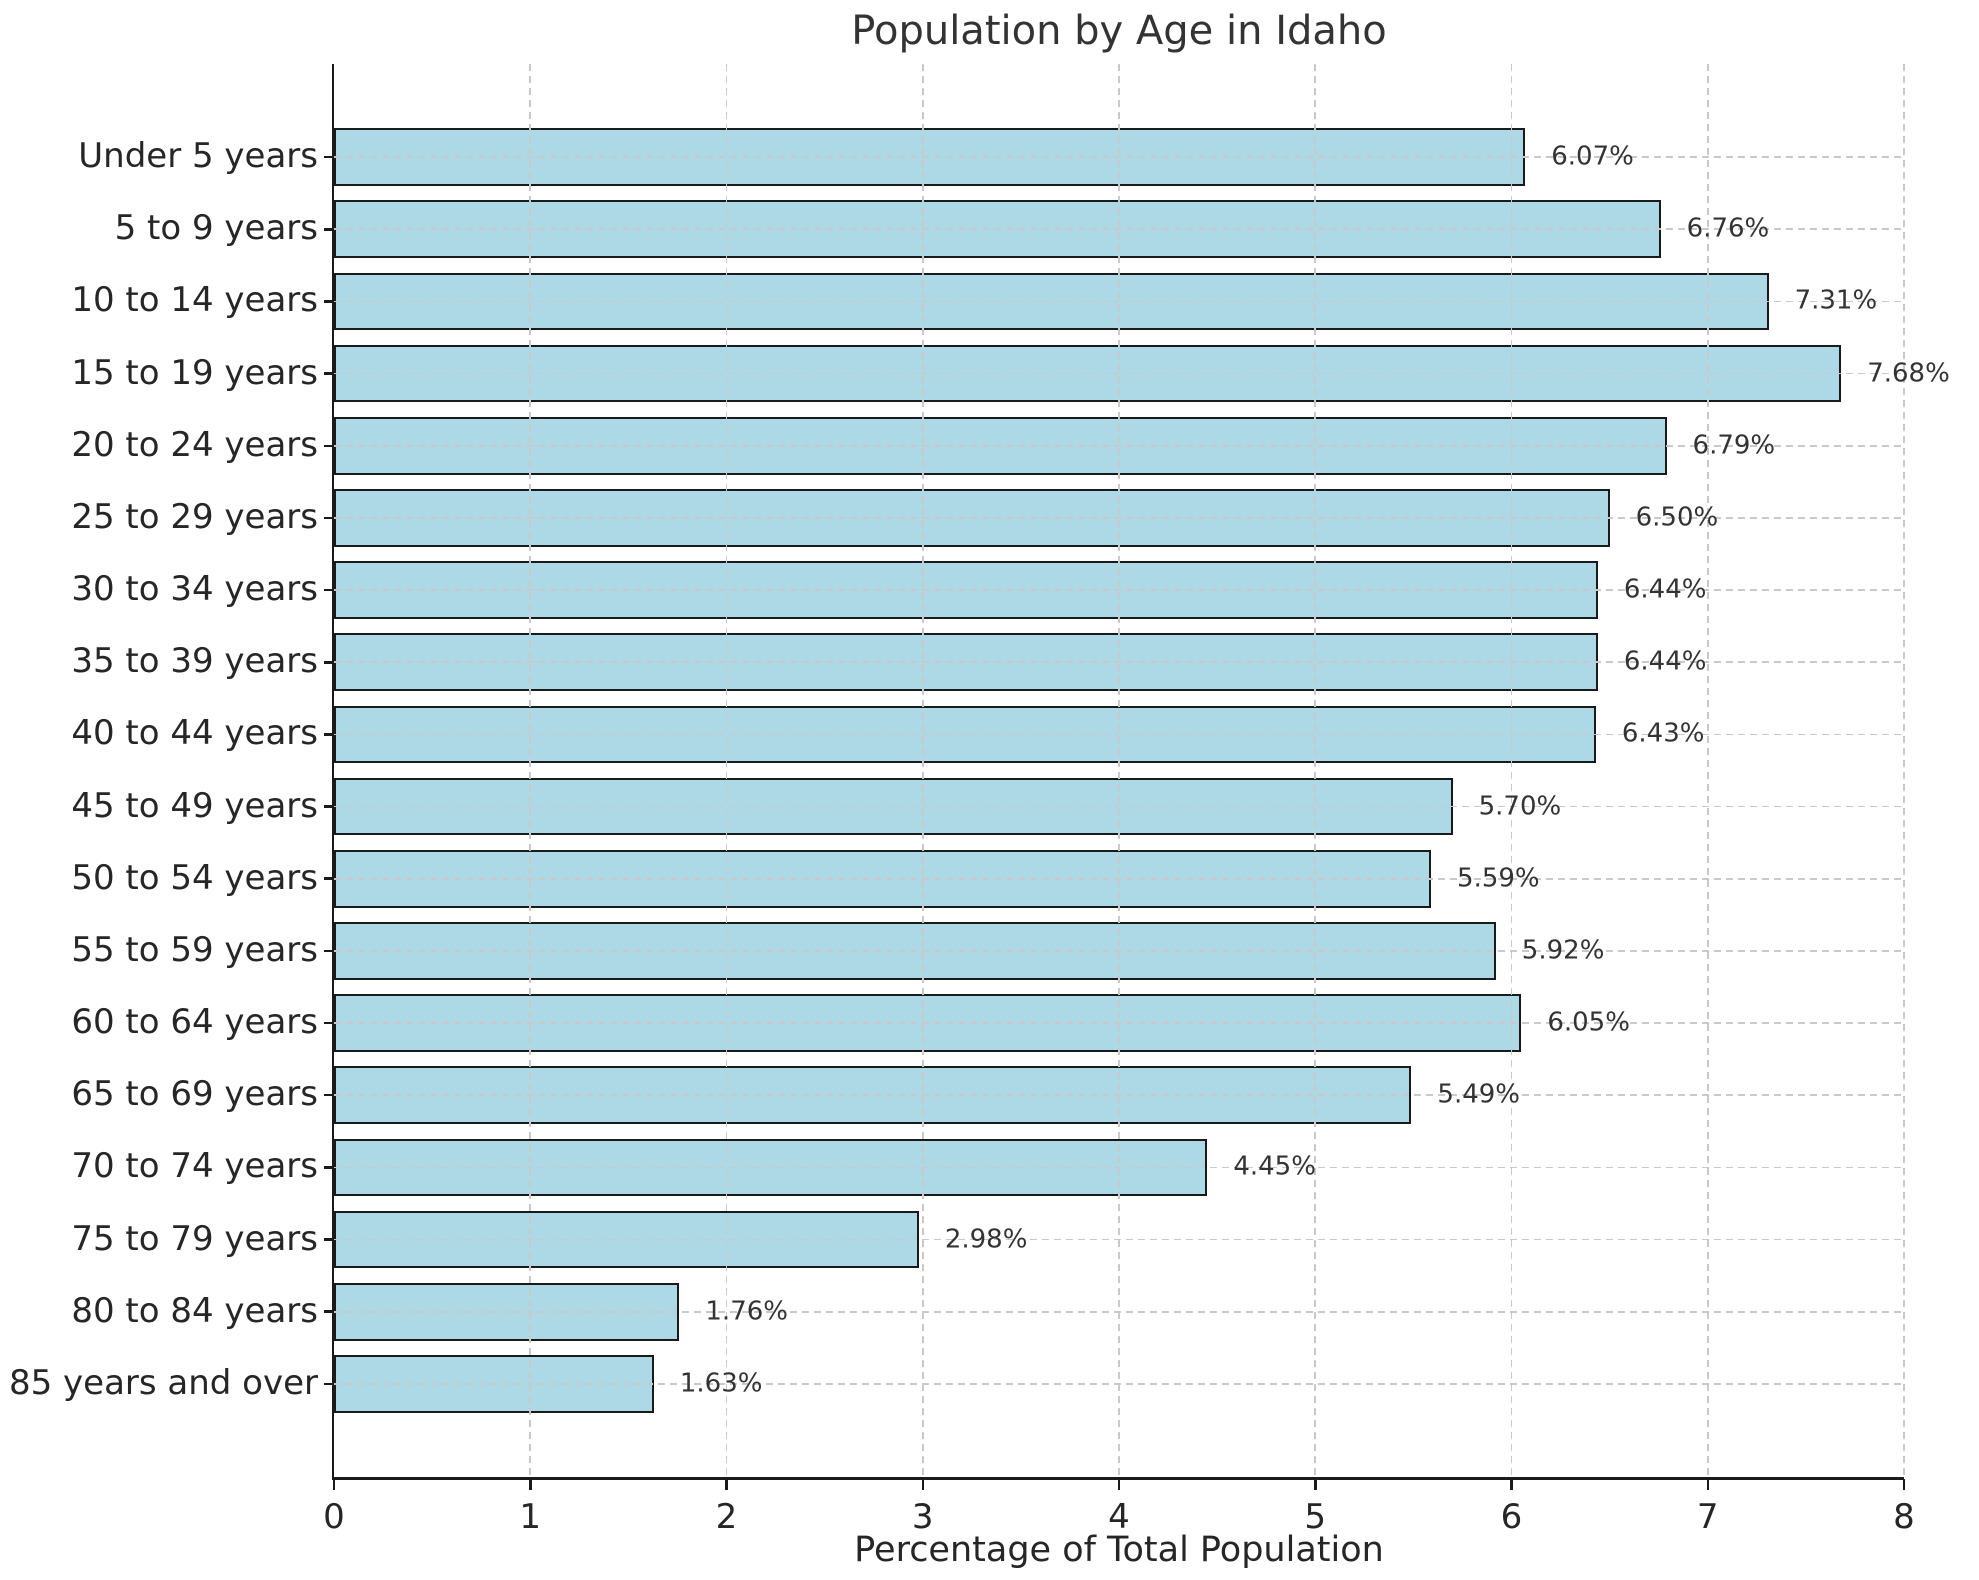 Image resolution: width=1979 pixels, height=1580 pixels. Describe the element at coordinates (1479, 1094) in the screenshot. I see `value-label: 5.49%` at that location.